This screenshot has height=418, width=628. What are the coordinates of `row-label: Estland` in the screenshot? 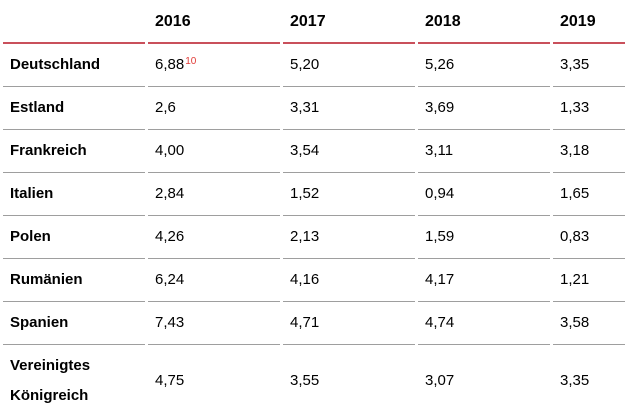 It's located at (74, 108).